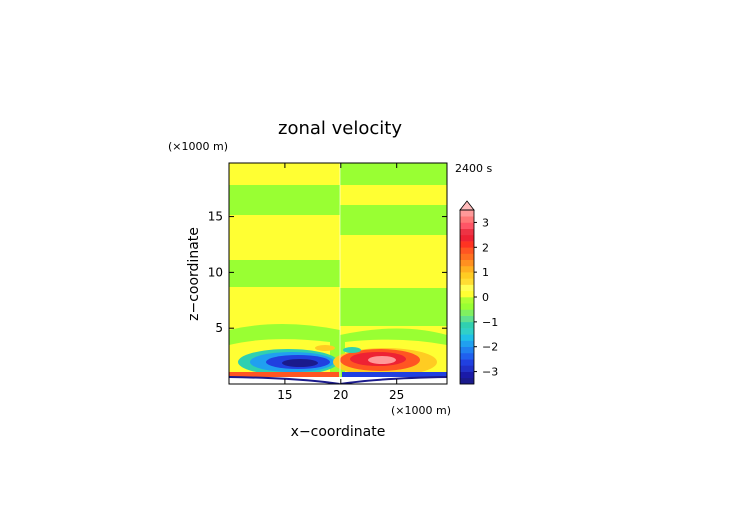  Describe the element at coordinates (338, 432) in the screenshot. I see `x-axis-label: x−coordinate` at that location.